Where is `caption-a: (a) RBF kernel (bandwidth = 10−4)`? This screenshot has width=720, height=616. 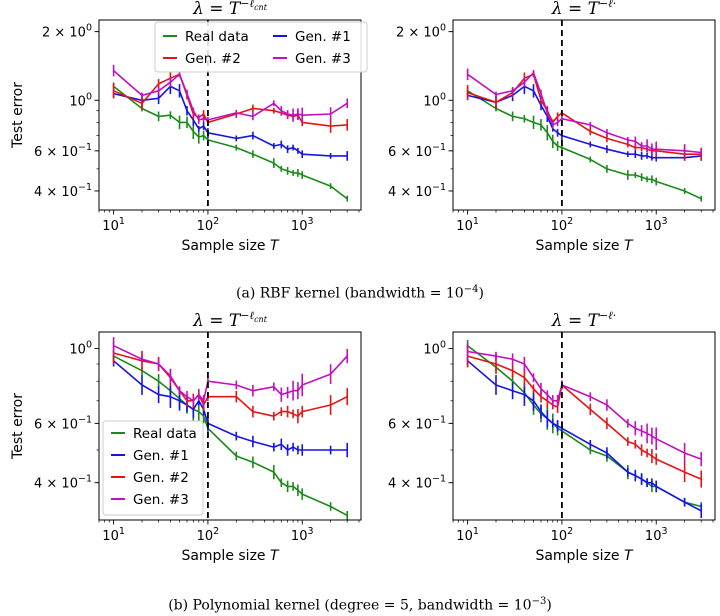 caption-a: (a) RBF kernel (bandwidth = 10−4) is located at coordinates (360, 293).